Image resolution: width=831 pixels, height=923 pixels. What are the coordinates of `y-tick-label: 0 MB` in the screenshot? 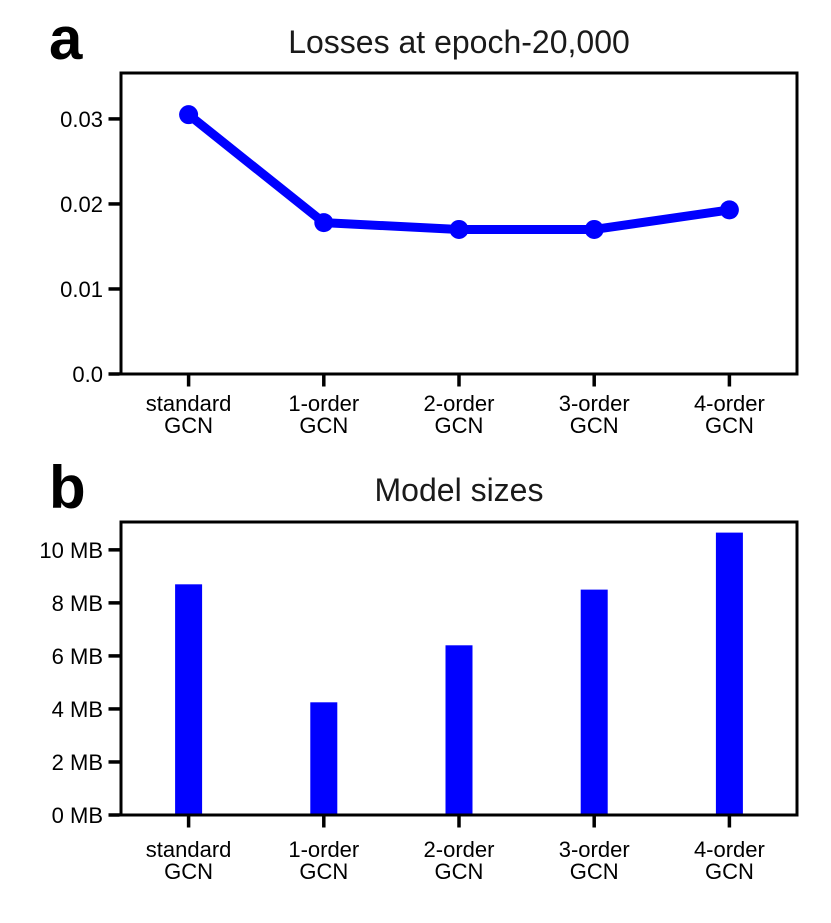 It's located at (77, 815).